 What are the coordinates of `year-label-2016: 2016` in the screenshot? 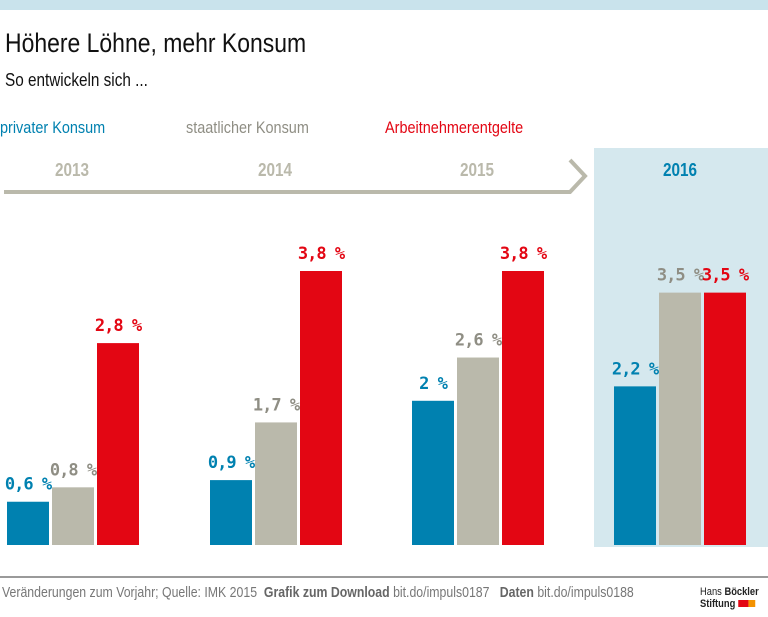 It's located at (680, 170).